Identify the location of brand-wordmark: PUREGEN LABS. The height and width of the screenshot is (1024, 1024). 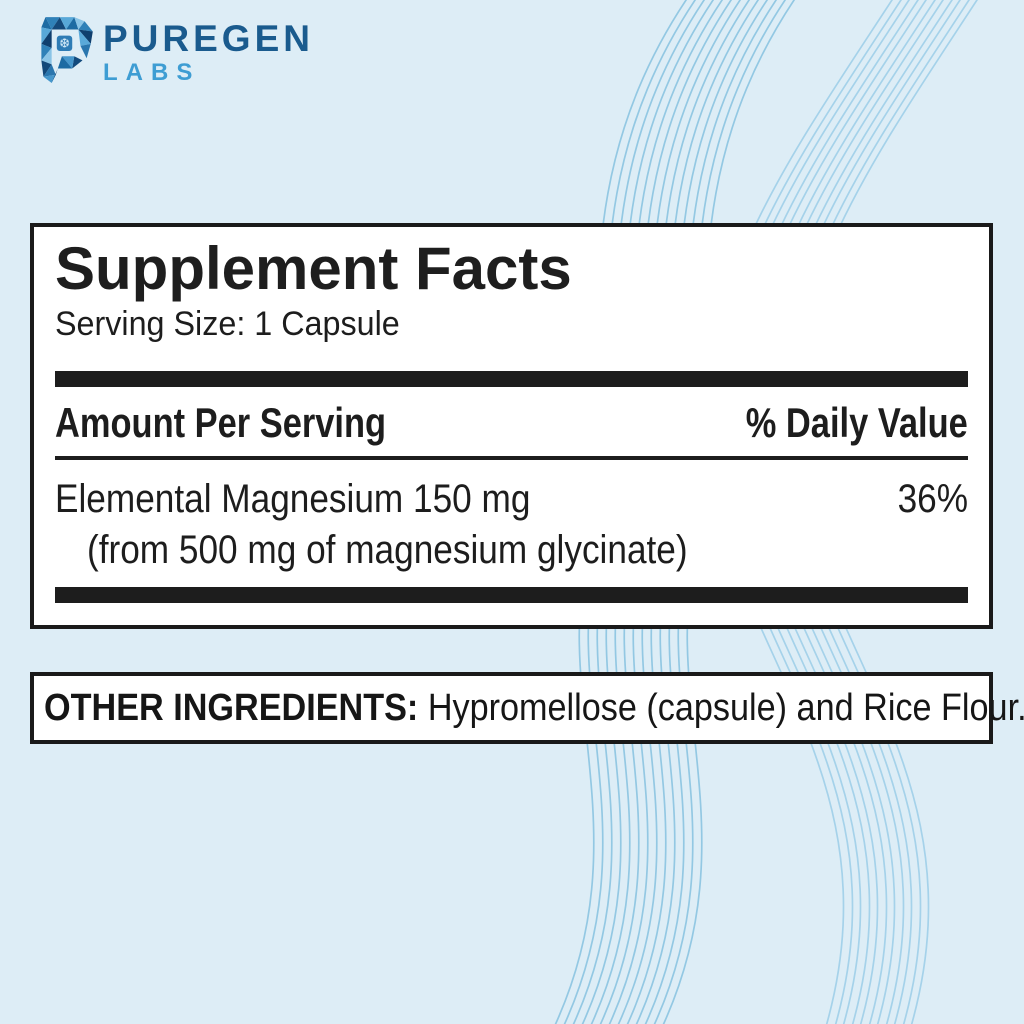
(208, 49).